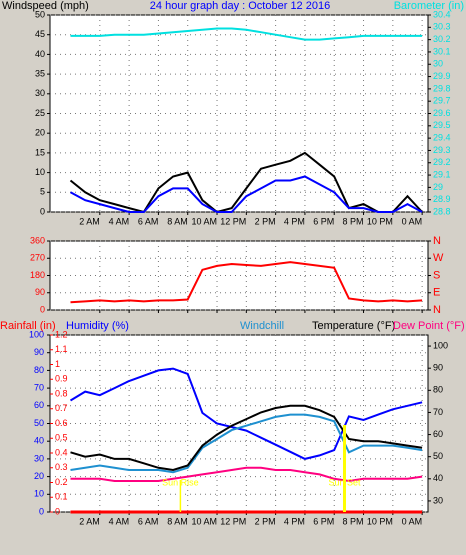 This screenshot has width=466, height=555. Describe the element at coordinates (442, 51) in the screenshot. I see `y2-tick-label: 30.1` at that location.